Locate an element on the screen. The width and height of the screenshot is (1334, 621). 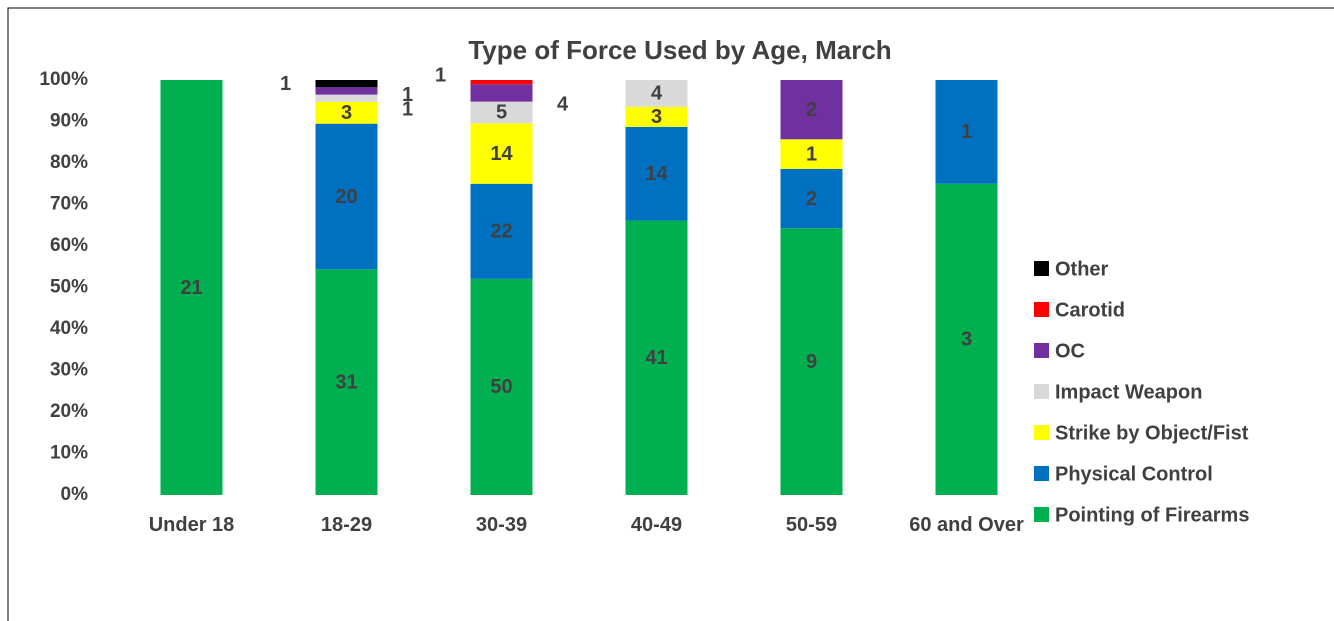
y-tick-label: 50% is located at coordinates (69, 287).